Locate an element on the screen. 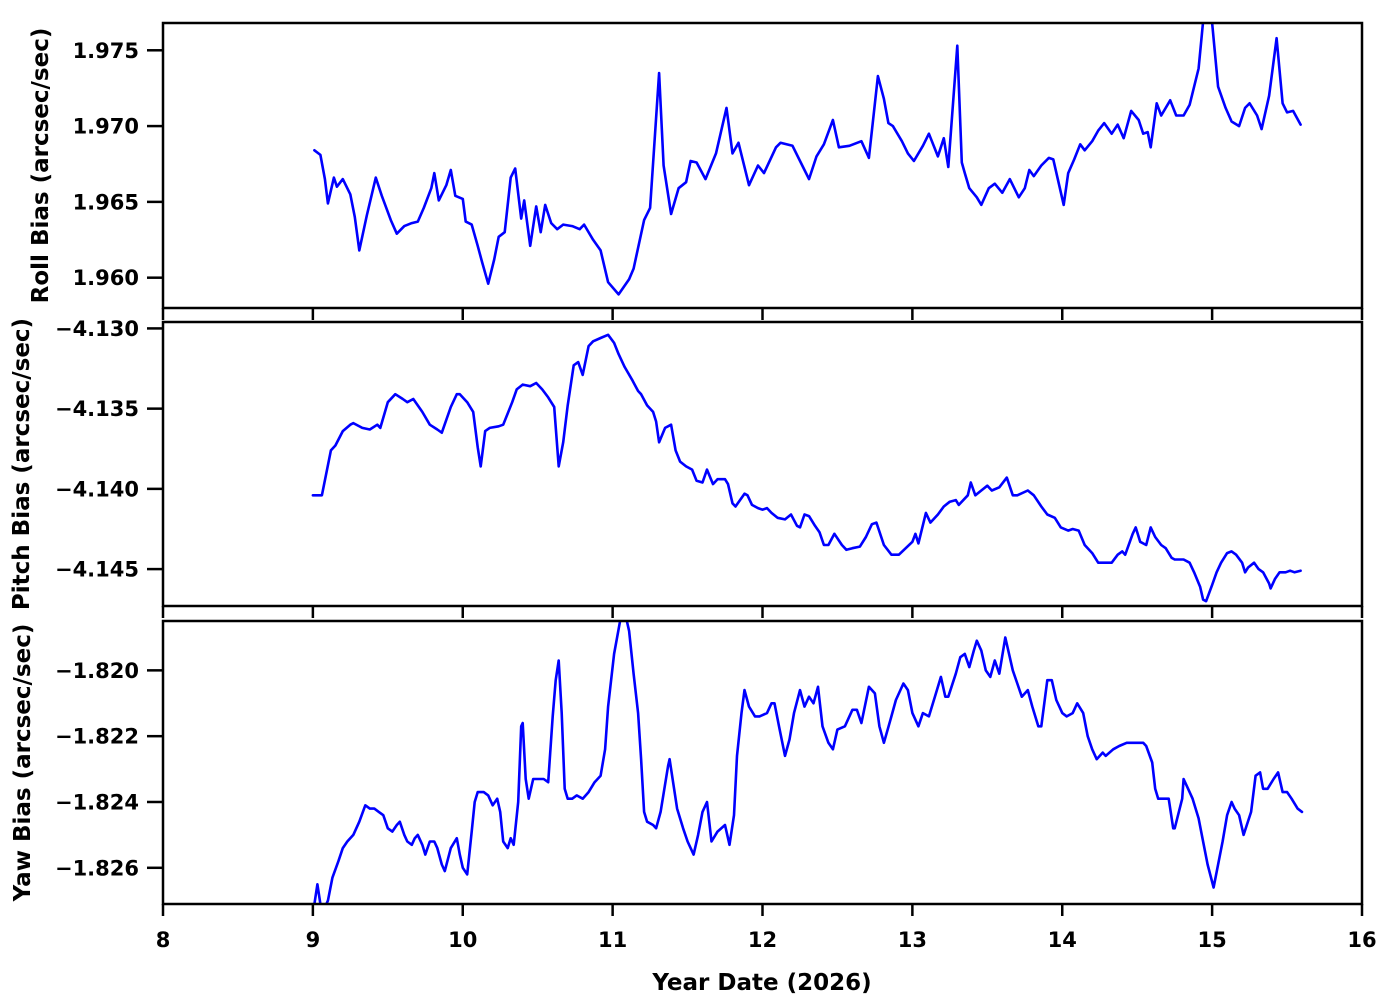 This screenshot has height=1004, width=1400. y-tick-label: −4.135 is located at coordinates (97, 409).